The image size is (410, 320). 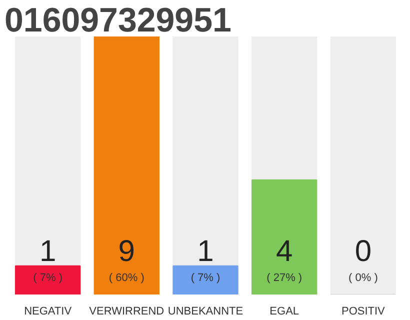 I want to click on x-tick-label: EGAL, so click(x=285, y=312).